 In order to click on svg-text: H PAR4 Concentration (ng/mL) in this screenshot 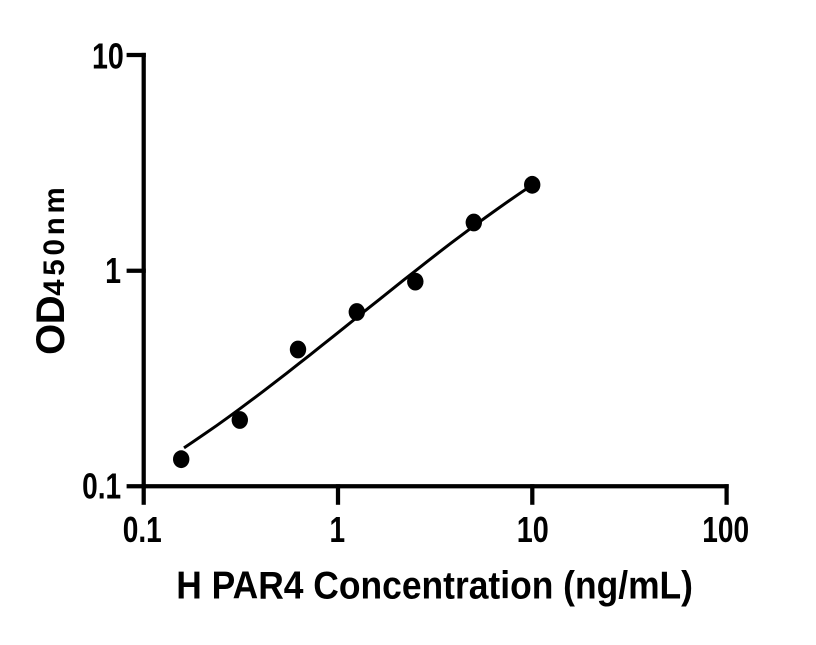, I will do `click(434, 585)`.